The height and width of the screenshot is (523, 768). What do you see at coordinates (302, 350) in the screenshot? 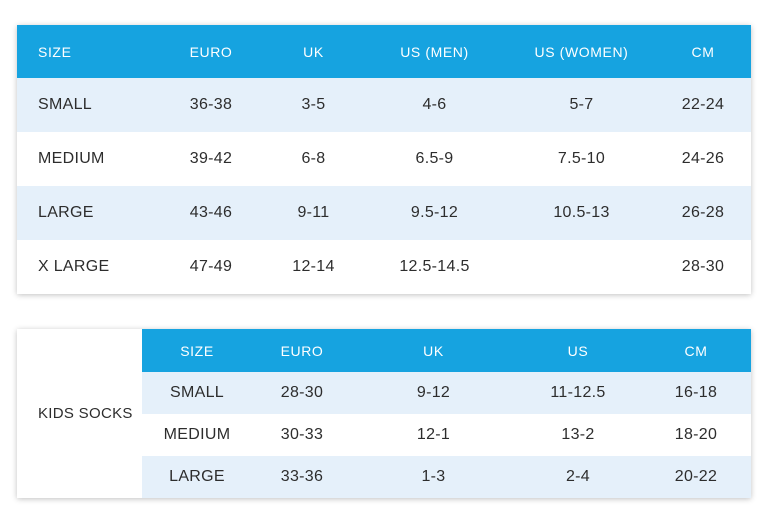
I see `kids-header-euro: EURO` at bounding box center [302, 350].